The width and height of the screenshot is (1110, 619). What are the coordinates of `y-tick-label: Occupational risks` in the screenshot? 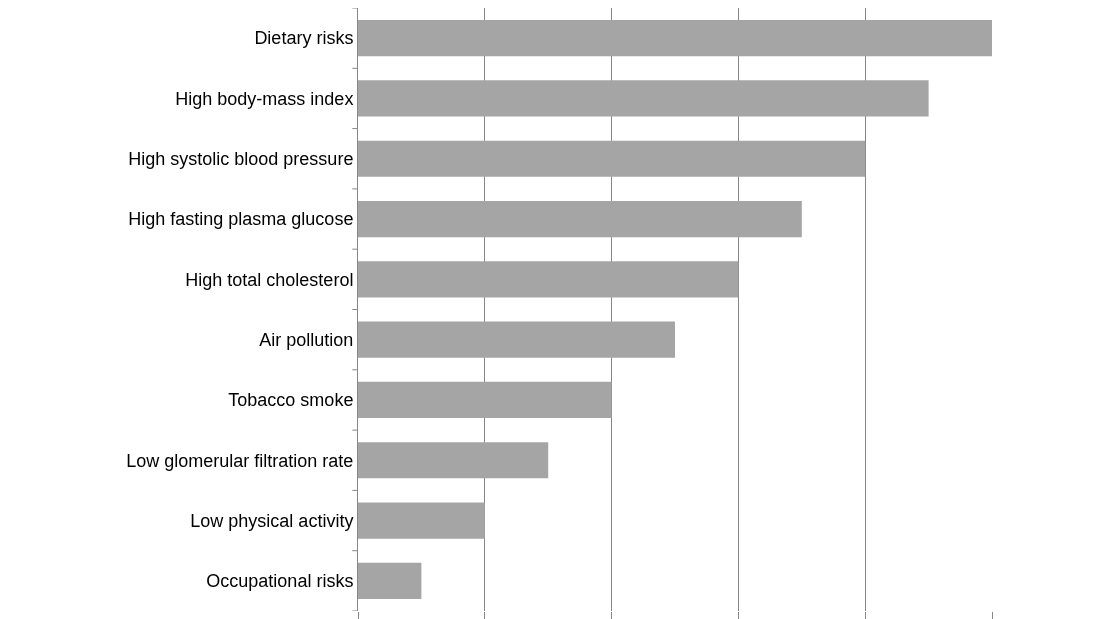 It's located at (280, 581).